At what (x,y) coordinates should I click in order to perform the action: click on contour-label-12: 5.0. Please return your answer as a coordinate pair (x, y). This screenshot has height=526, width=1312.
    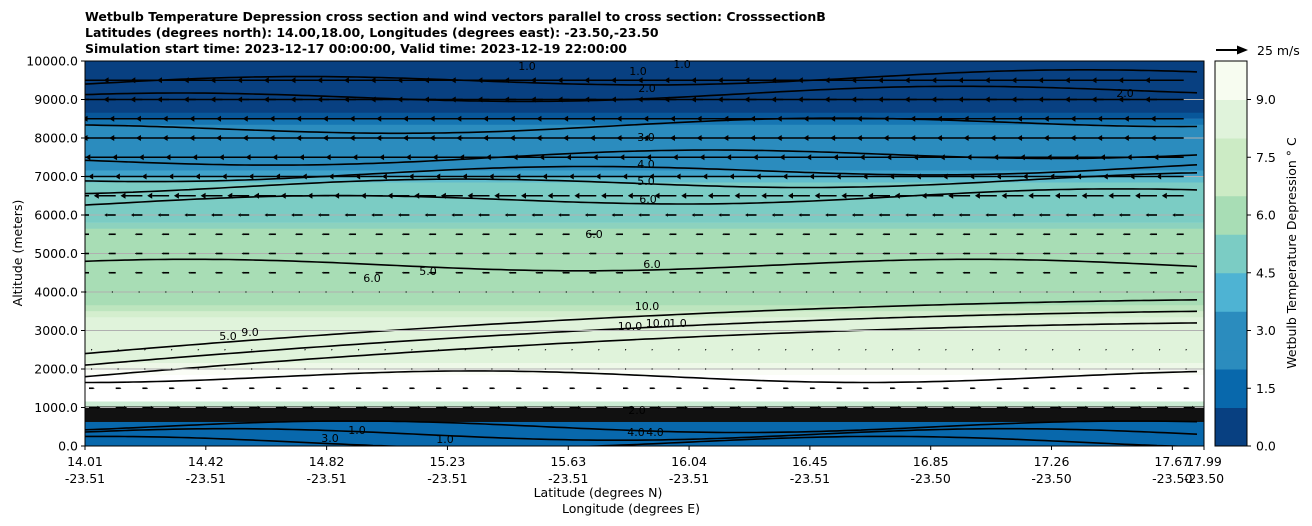
    Looking at the image, I should click on (228, 336).